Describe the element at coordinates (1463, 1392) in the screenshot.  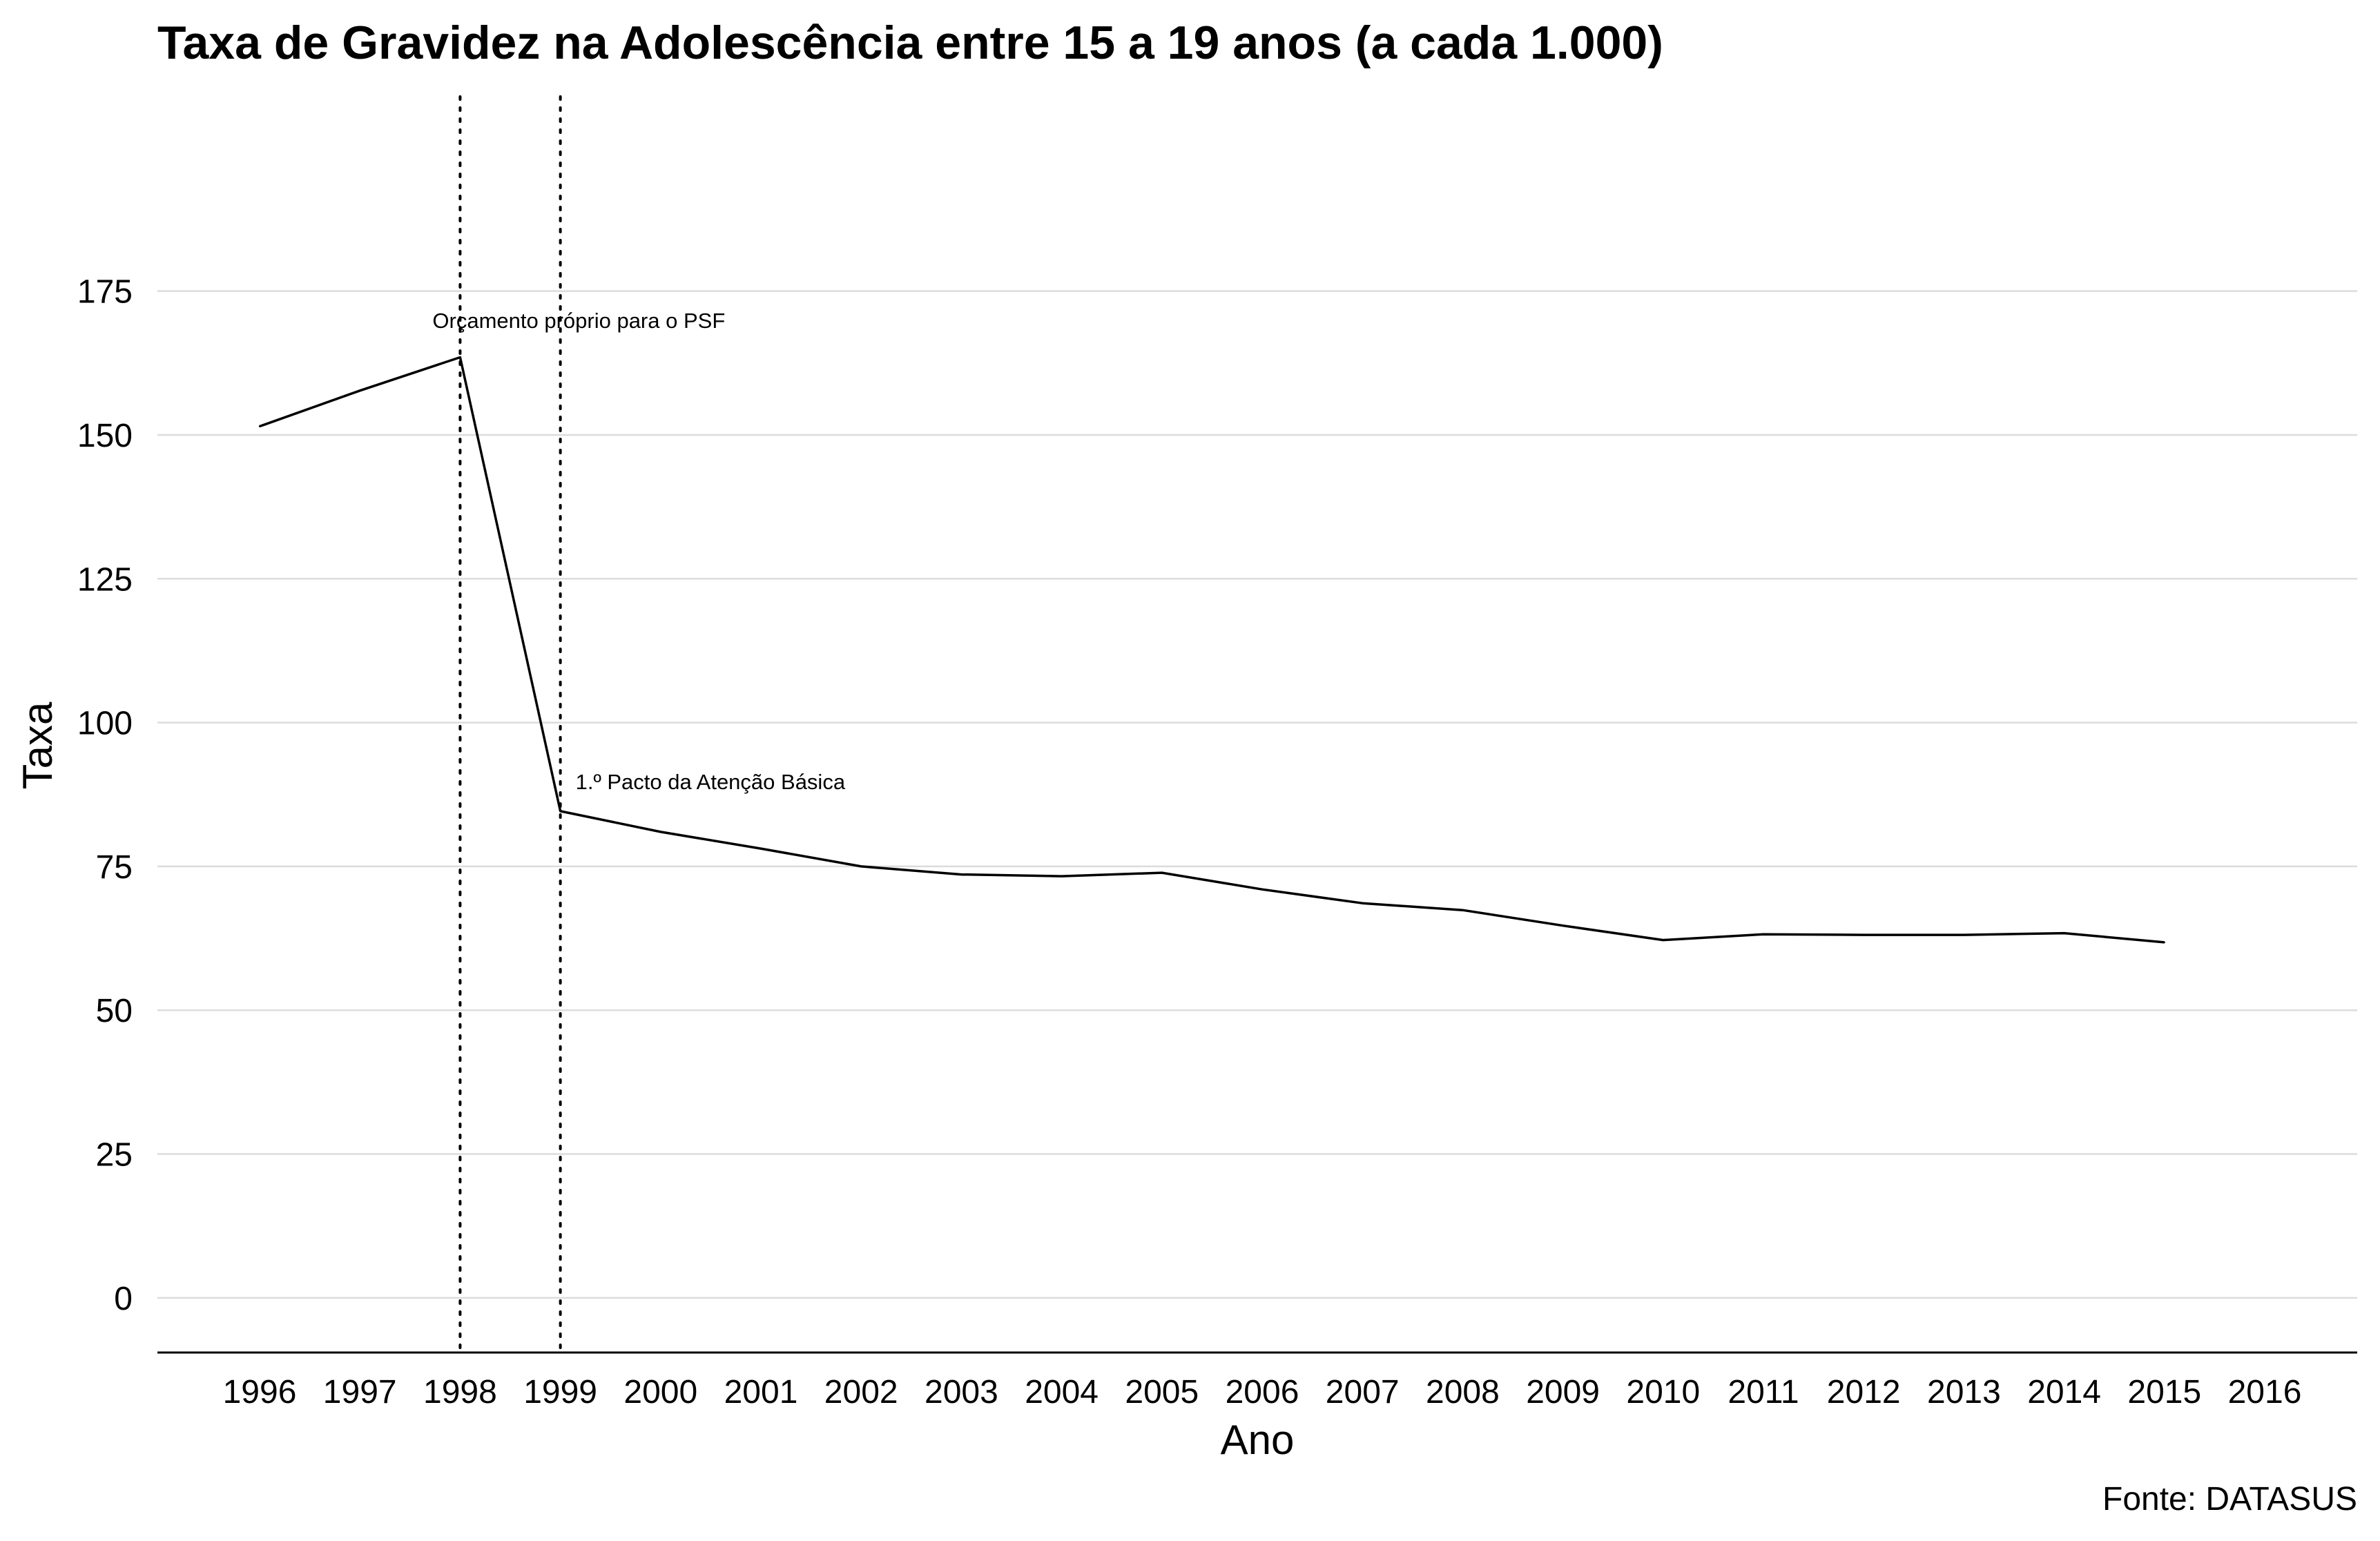
I see `x-tick-label: 2008` at that location.